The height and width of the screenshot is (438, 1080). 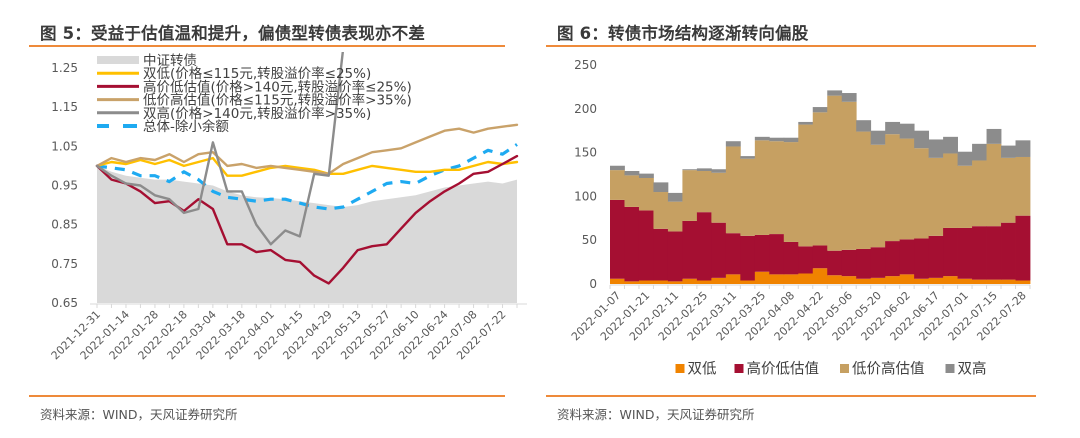 What do you see at coordinates (966, 369) in the screenshot?
I see `legend-item: 双高` at bounding box center [966, 369].